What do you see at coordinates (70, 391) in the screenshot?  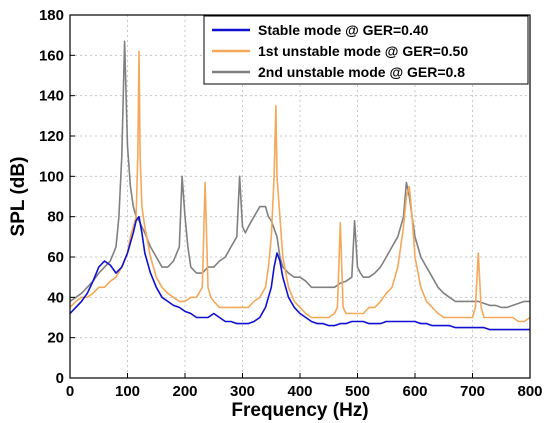 I see `x-tick-label: 0` at bounding box center [70, 391].